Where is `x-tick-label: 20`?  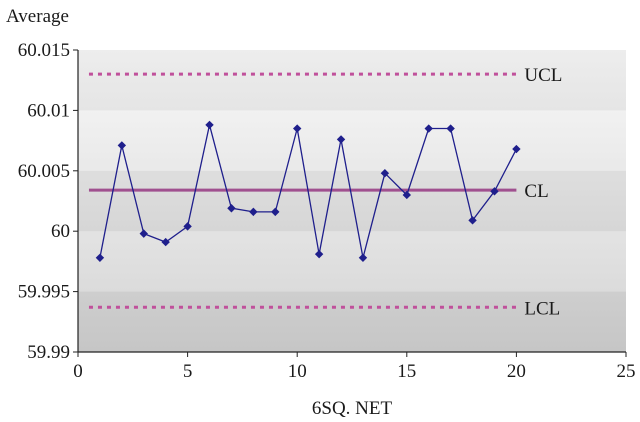 x-tick-label: 20 is located at coordinates (516, 371).